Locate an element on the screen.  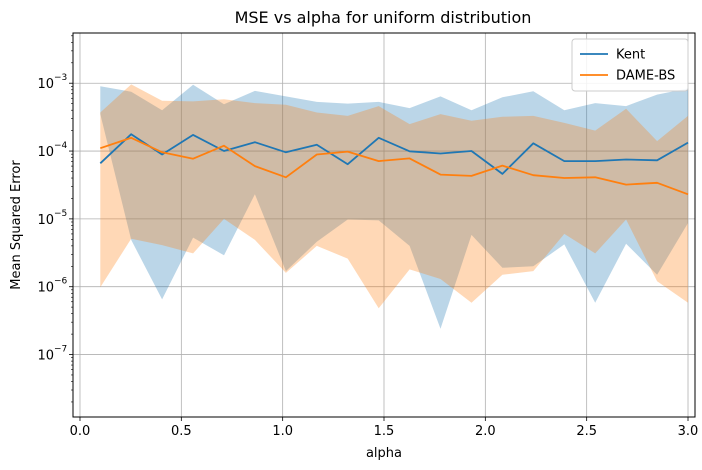
y-tick-exponent: −4 is located at coordinates (61, 146).